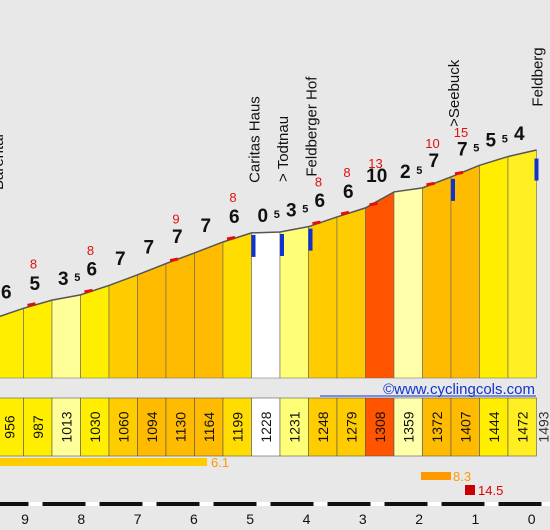  Describe the element at coordinates (250, 519) in the screenshot. I see `x-tick-label: 5` at that location.